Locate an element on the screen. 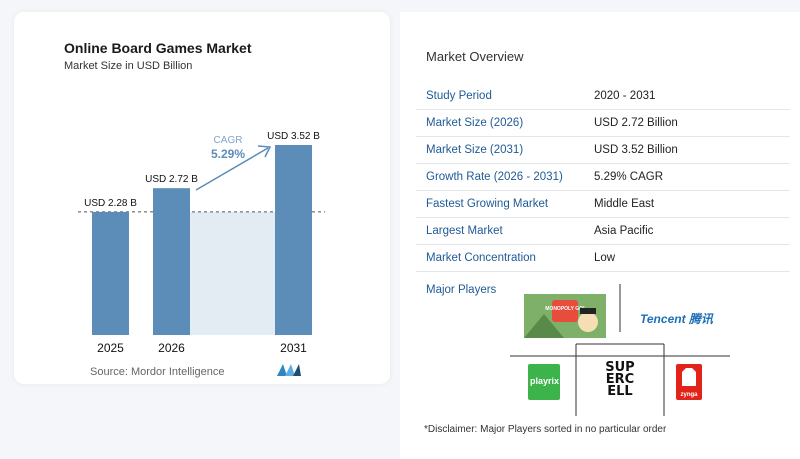 The height and width of the screenshot is (459, 800). row-value: USD 2.72 Billion is located at coordinates (636, 123).